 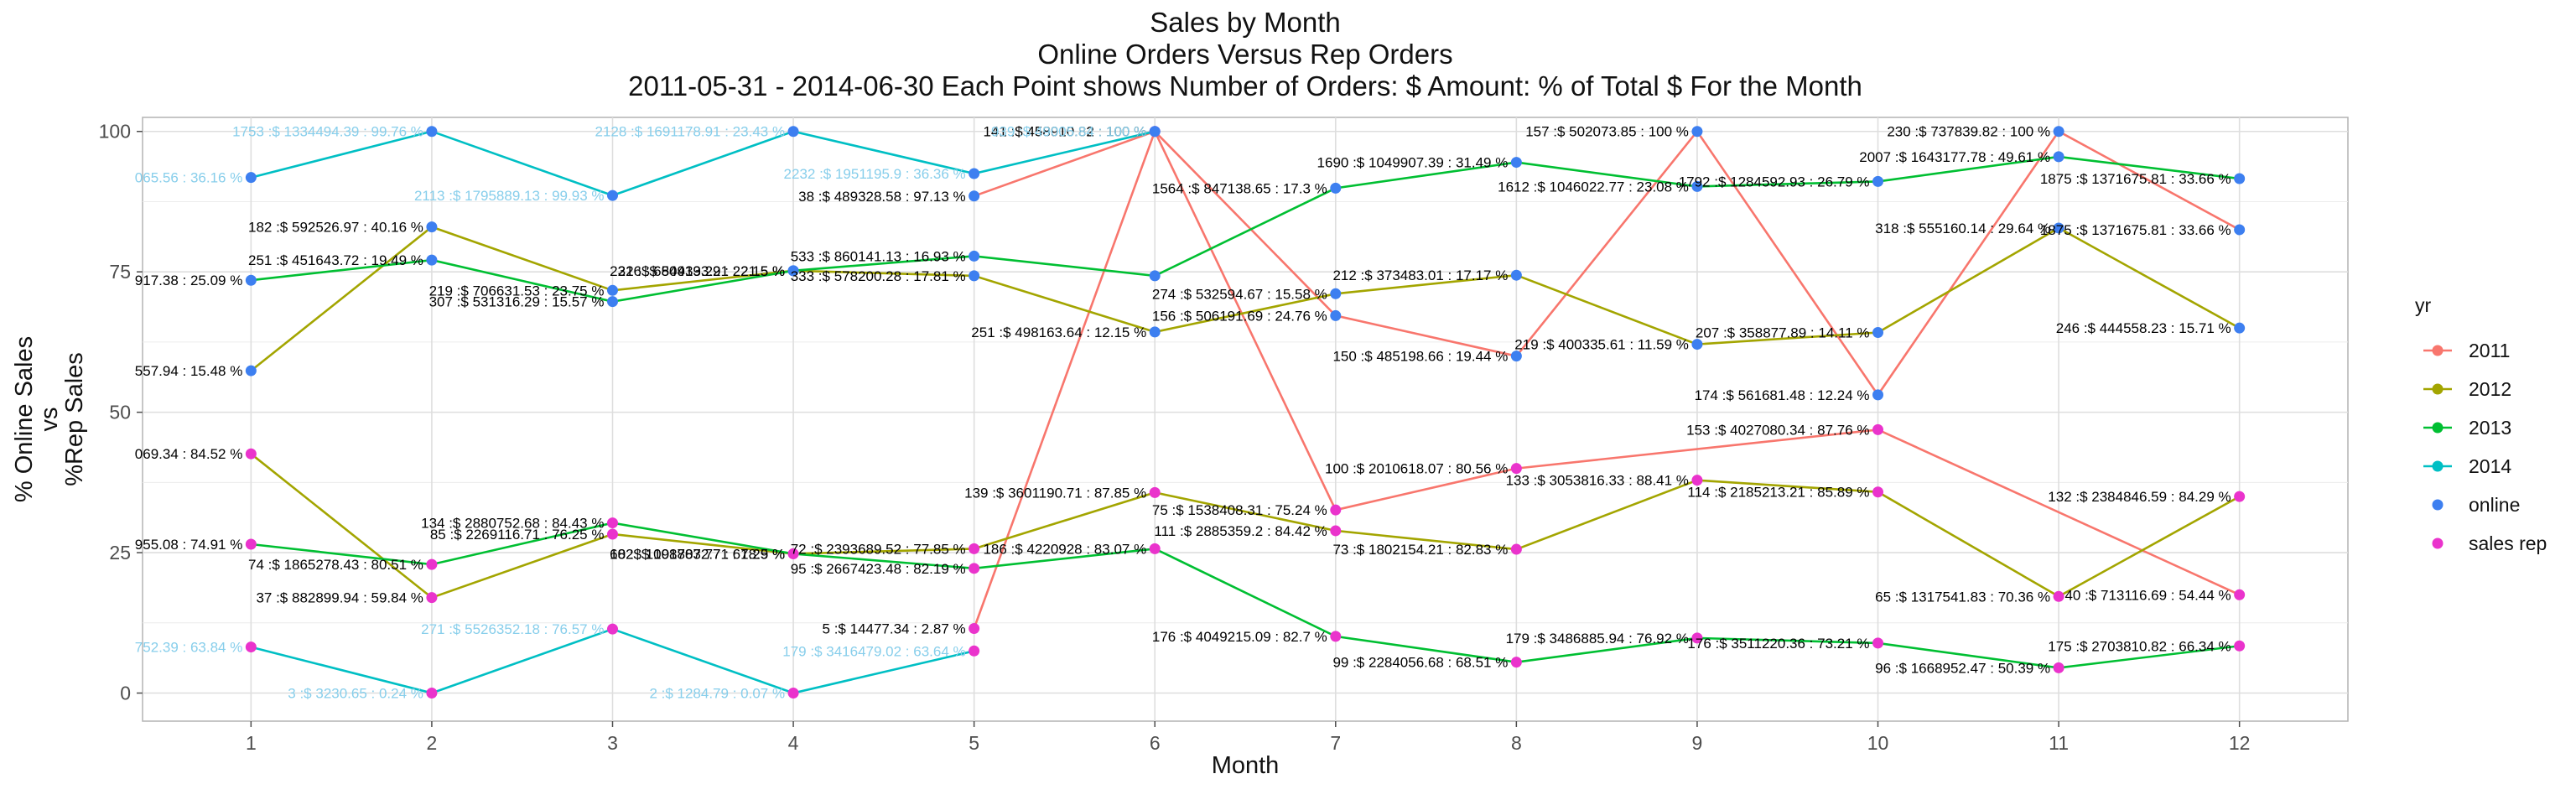 What do you see at coordinates (339, 598) in the screenshot?
I see `point-label: 37 :$ 882899.94 : 59.84 %` at bounding box center [339, 598].